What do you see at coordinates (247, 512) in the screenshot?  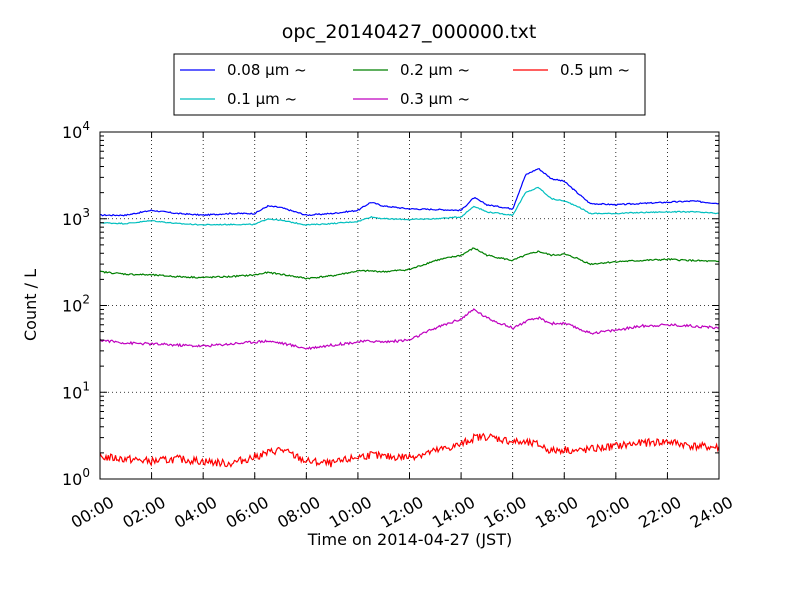 I see `x-tick-label: 06:00` at bounding box center [247, 512].